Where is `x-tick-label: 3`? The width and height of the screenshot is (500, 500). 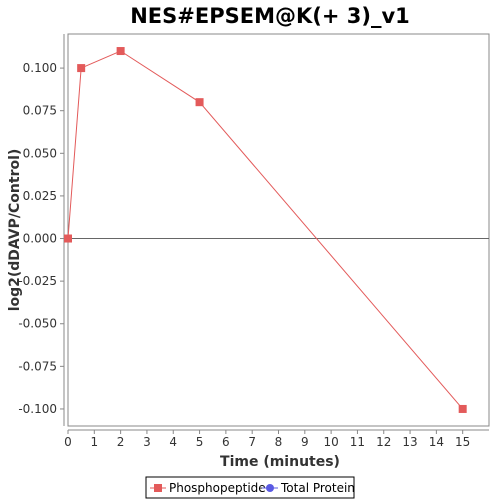
x-tick-label: 3 is located at coordinates (147, 442).